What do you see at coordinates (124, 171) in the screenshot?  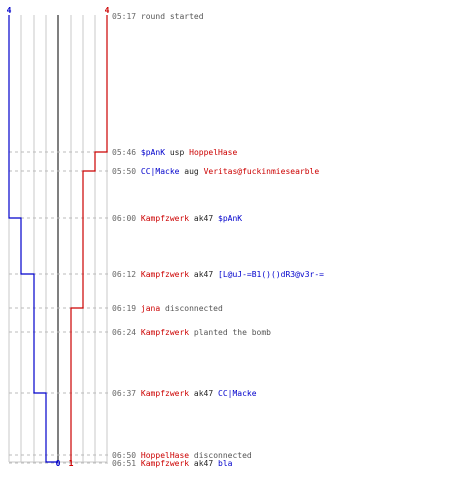 I see `event-time: 05:50` at bounding box center [124, 171].